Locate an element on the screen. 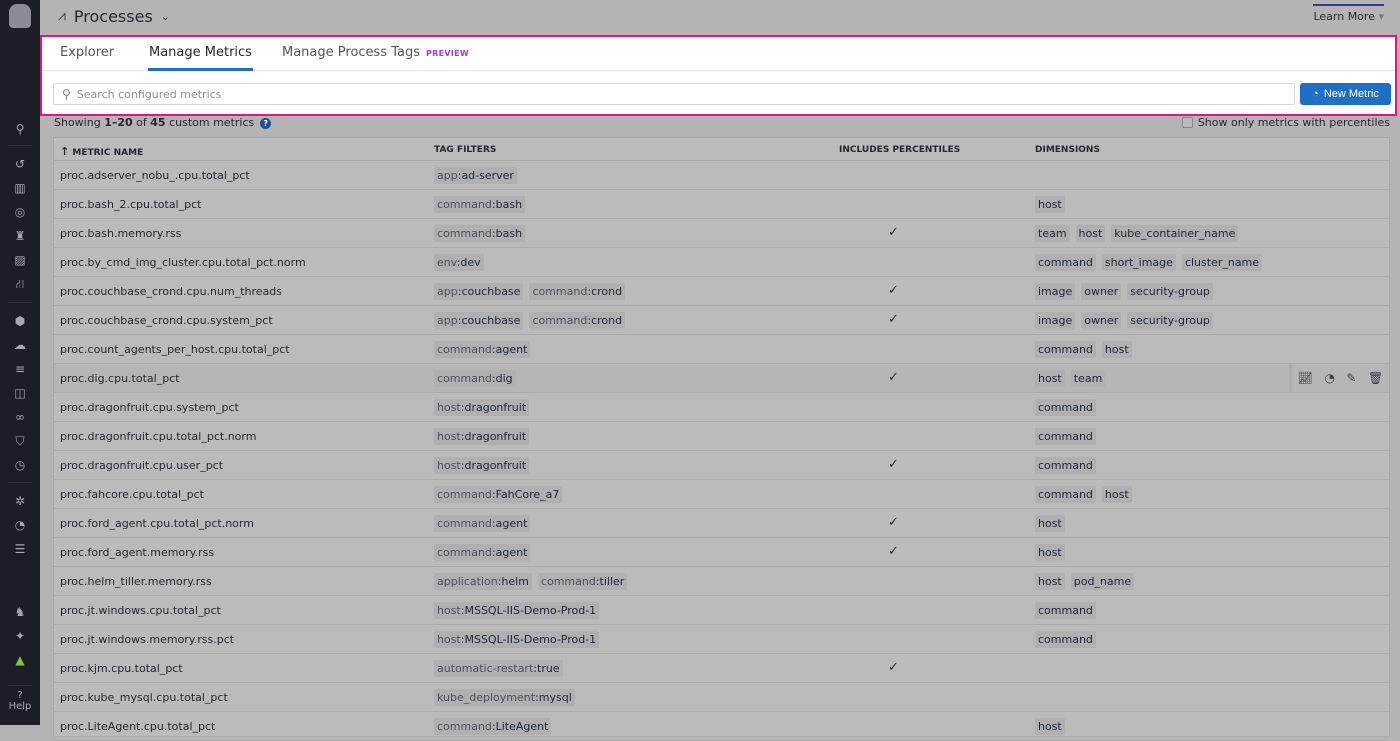 The height and width of the screenshot is (741, 1400). tag-chip: host:dragonfruit is located at coordinates (482, 407).